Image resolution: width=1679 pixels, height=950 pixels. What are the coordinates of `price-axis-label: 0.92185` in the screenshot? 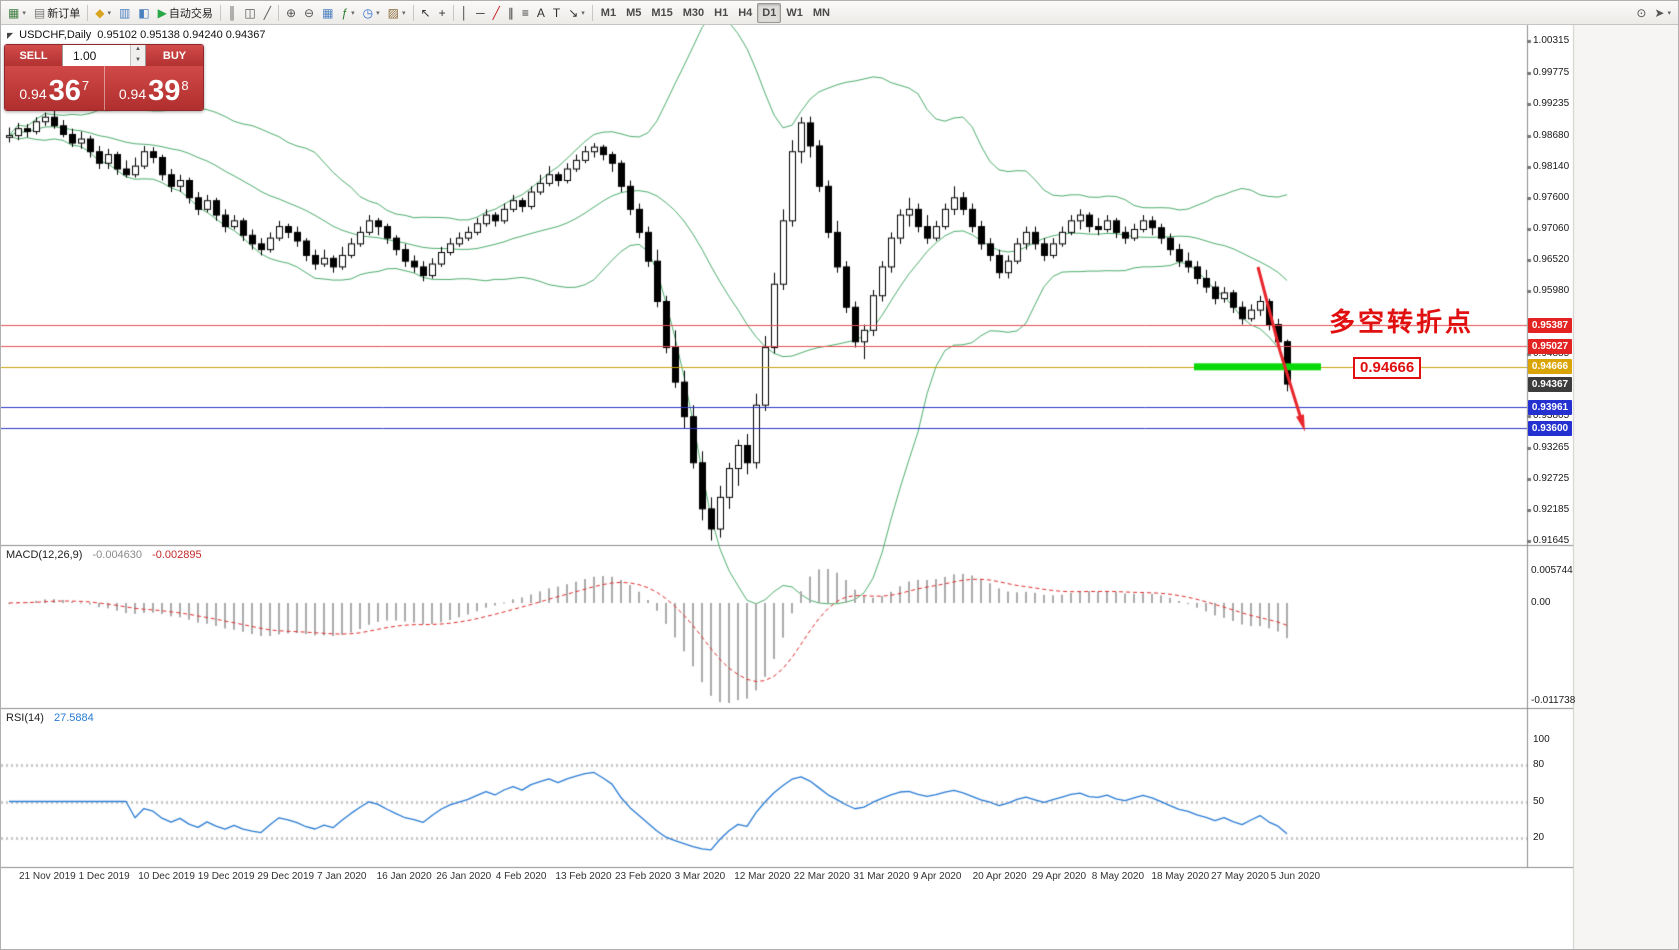 It's located at (1551, 509).